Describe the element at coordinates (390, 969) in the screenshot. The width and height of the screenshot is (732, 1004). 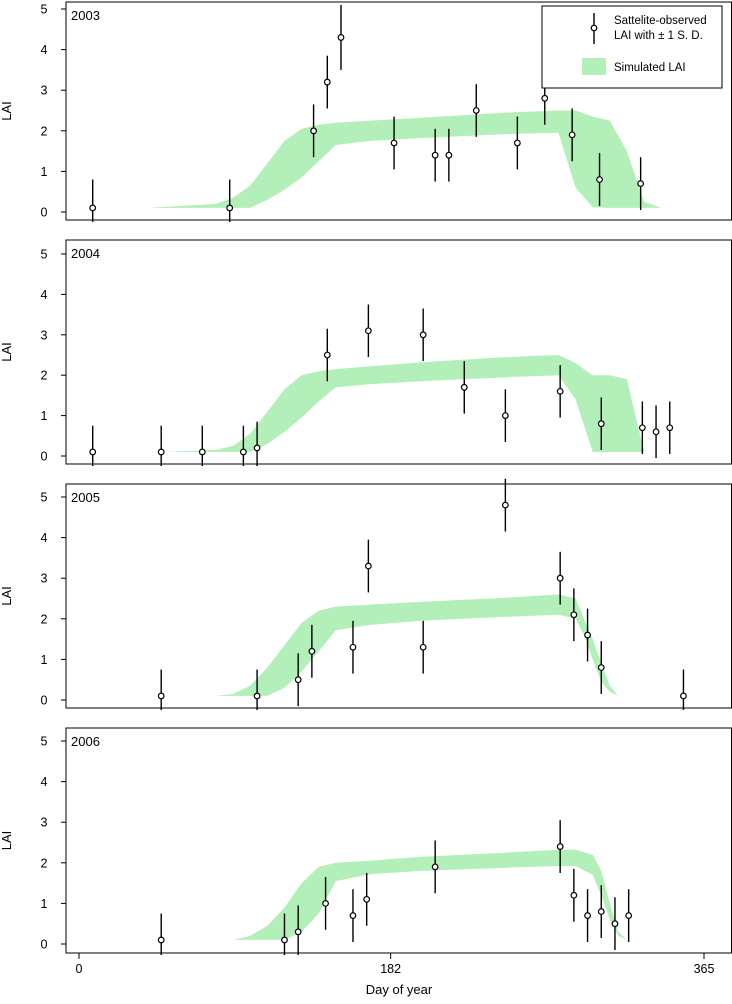
I see `x-tick-label: 182` at that location.